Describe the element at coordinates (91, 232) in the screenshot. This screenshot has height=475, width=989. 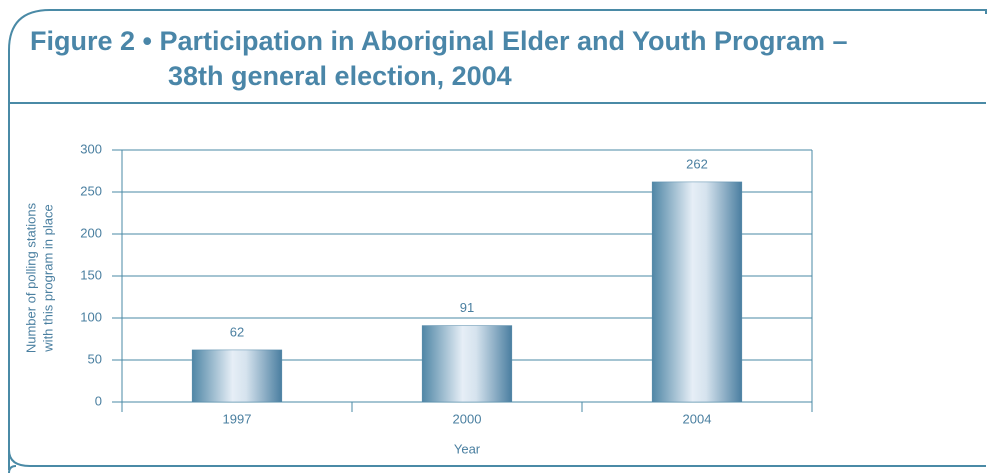
I see `y-tick-label: 200` at that location.